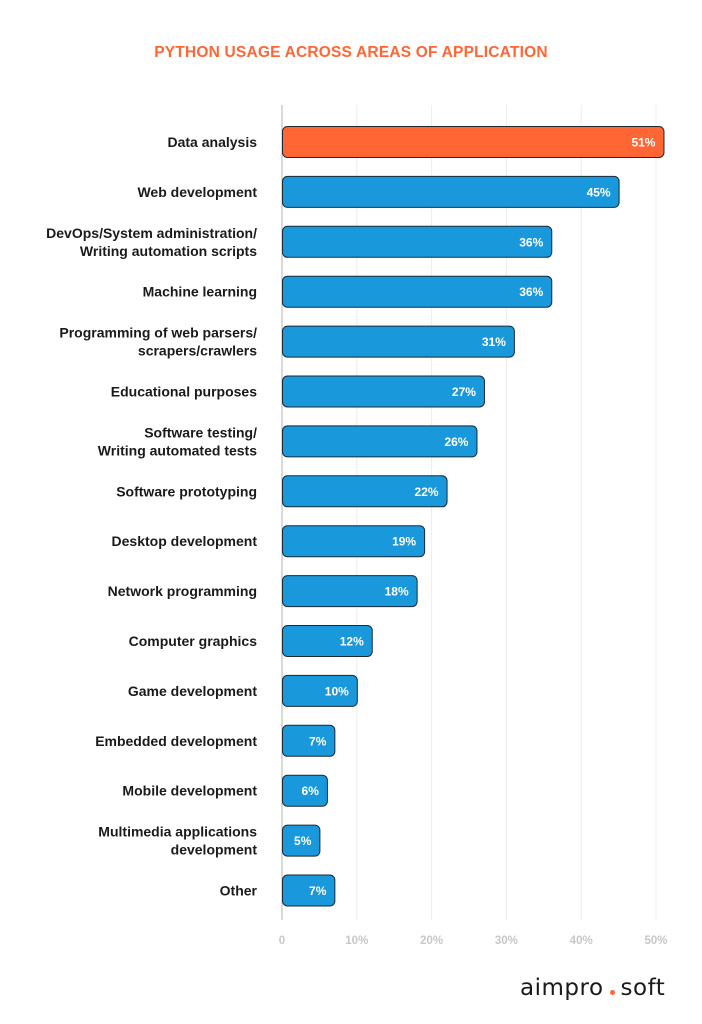  What do you see at coordinates (197, 192) in the screenshot?
I see `category-label: Web development` at bounding box center [197, 192].